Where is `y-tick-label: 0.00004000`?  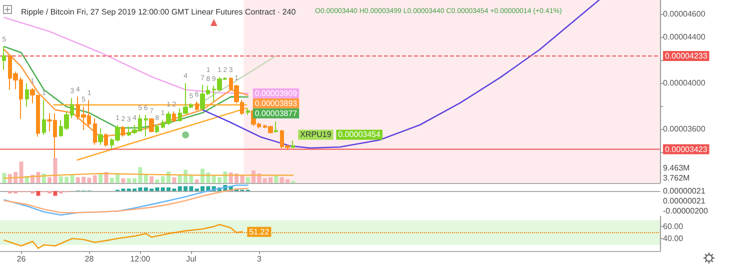 y-tick-label: 0.00004000 is located at coordinates (684, 83).